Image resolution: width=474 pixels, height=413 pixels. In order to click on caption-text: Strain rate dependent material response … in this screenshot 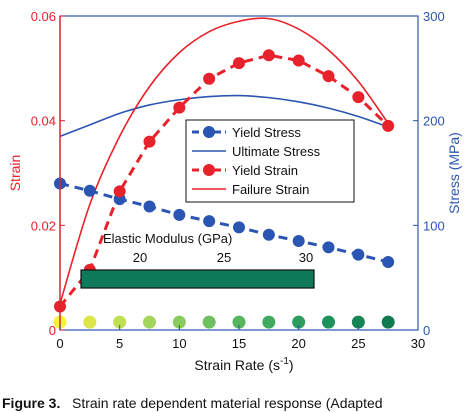, I will do `click(227, 403)`.